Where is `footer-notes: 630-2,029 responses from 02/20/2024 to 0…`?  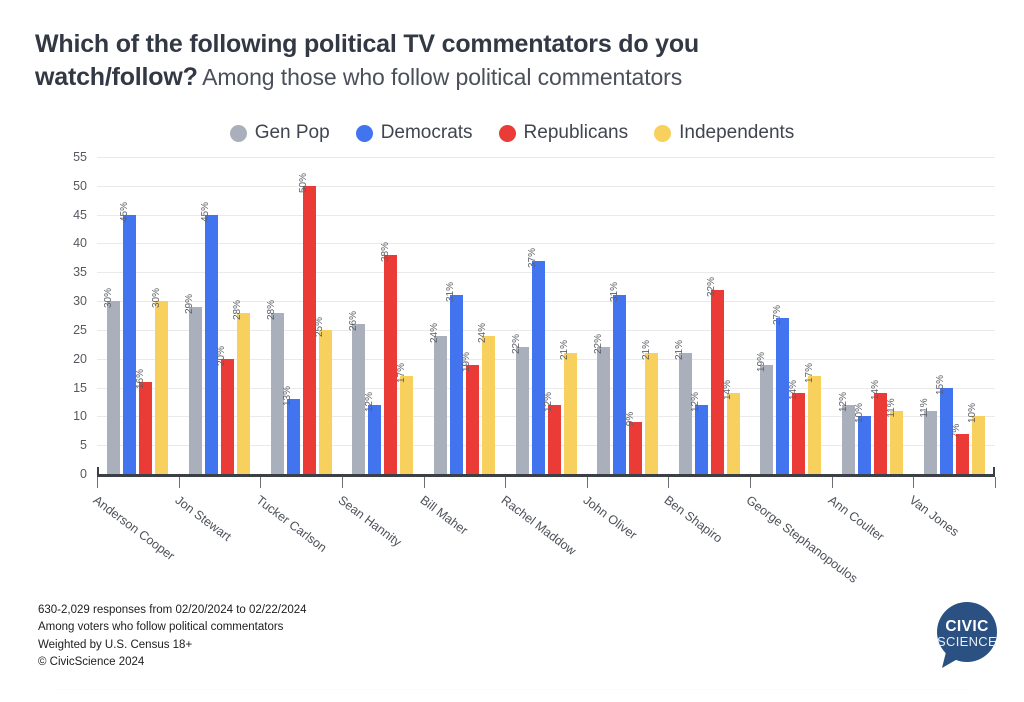
footer-notes: 630-2,029 responses from 02/20/2024 to 0… is located at coordinates (172, 637).